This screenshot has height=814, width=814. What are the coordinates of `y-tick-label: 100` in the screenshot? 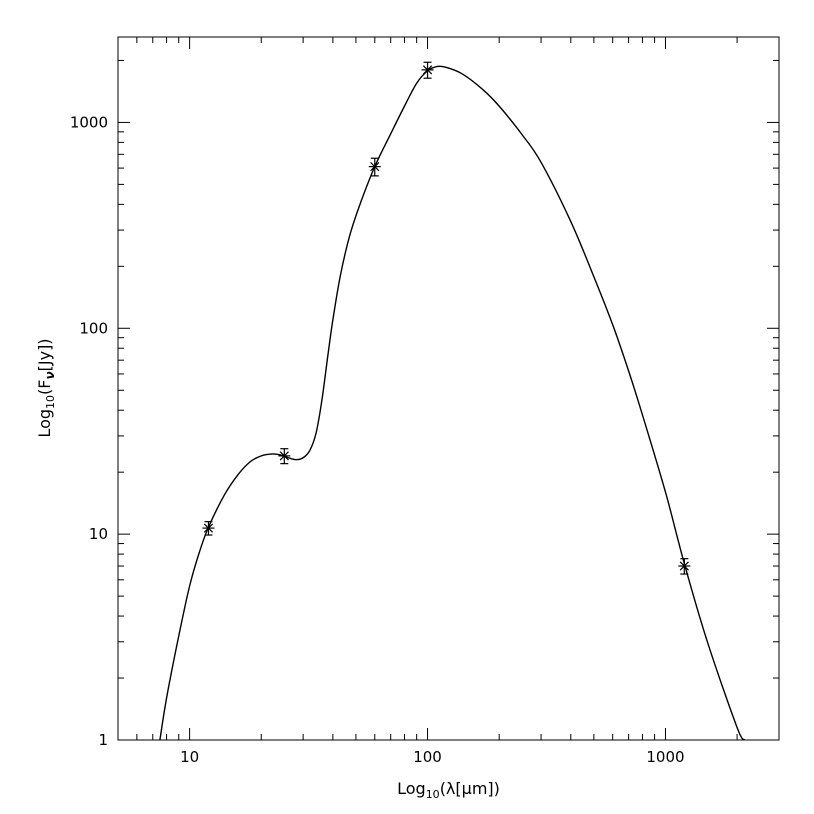 It's located at (93, 328).